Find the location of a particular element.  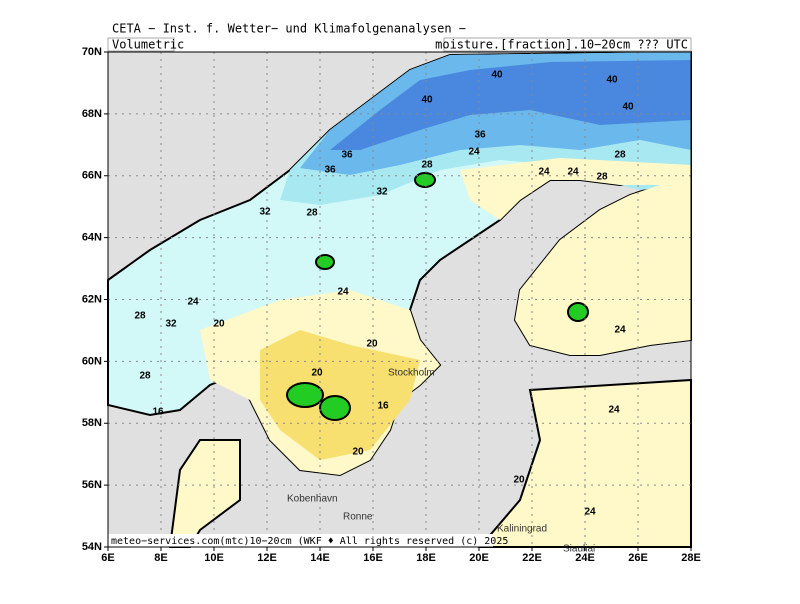

place-name: Siauliai is located at coordinates (579, 549).